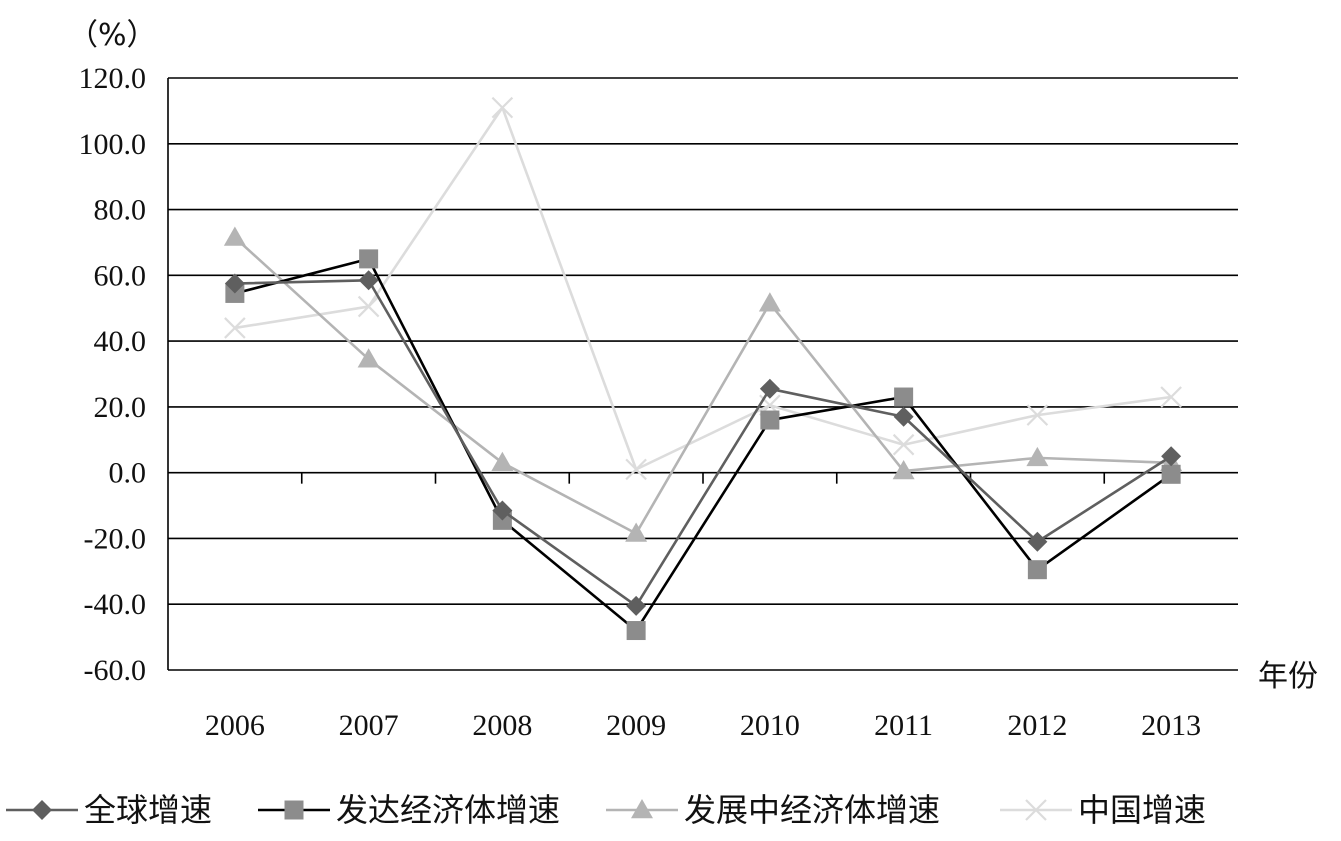 Image resolution: width=1341 pixels, height=841 pixels. Describe the element at coordinates (113, 144) in the screenshot. I see `y-tick-label: 100.0` at that location.